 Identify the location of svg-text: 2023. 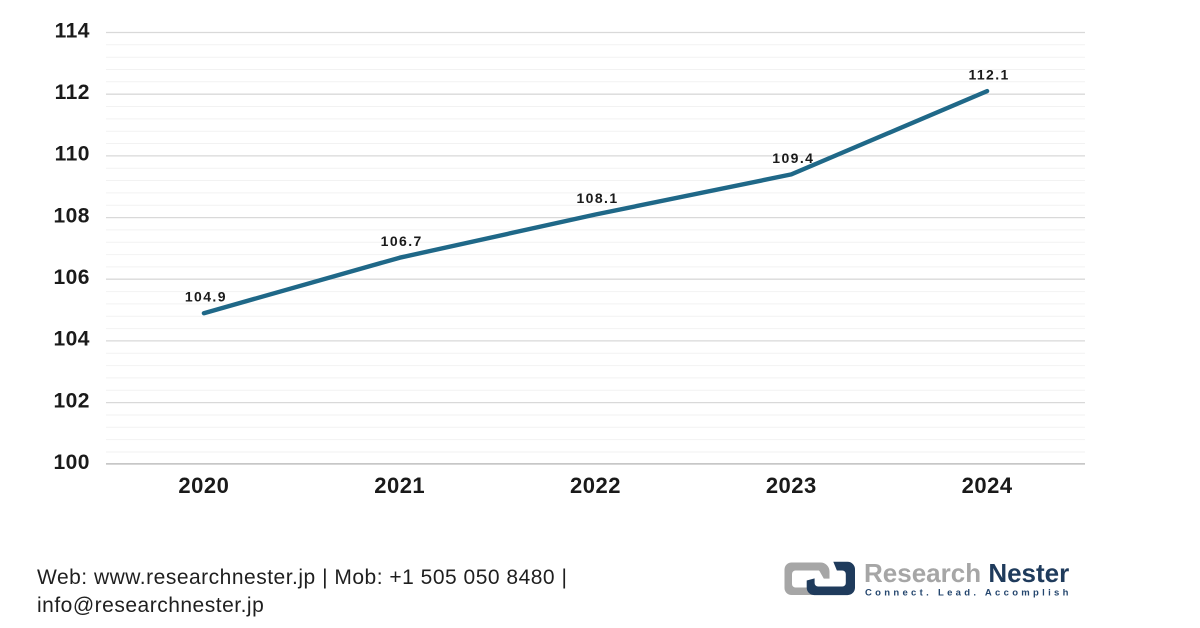
(791, 485).